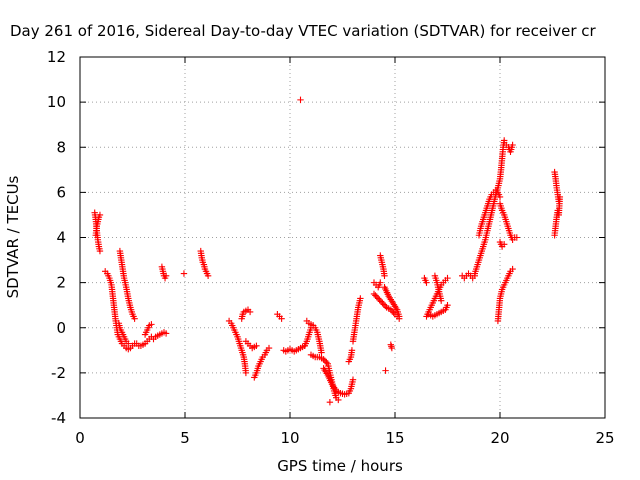 The width and height of the screenshot is (640, 480). I want to click on y-tick-label: 0, so click(61, 328).